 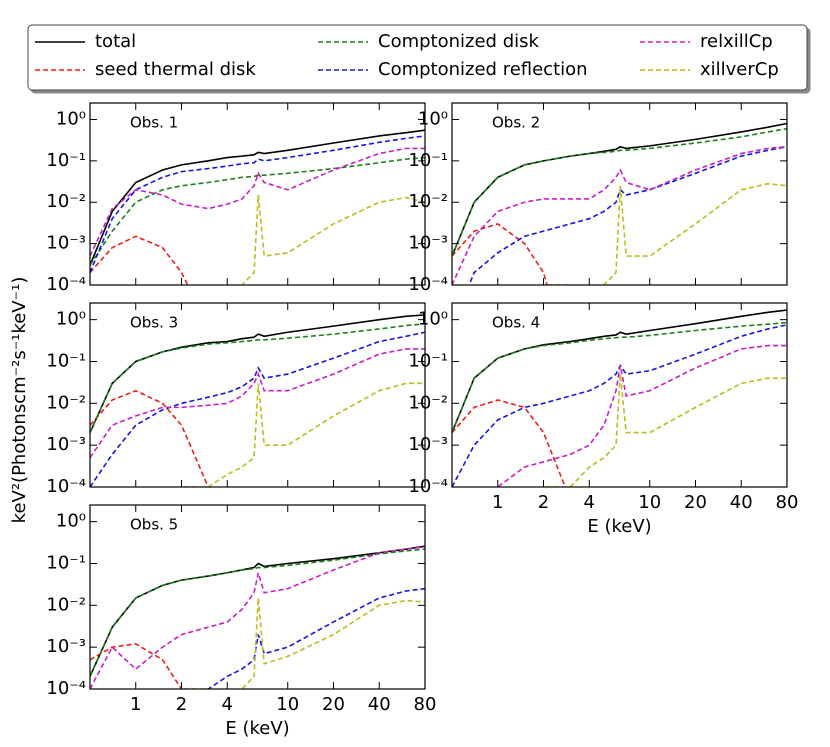 What do you see at coordinates (115, 41) in the screenshot?
I see `legend-label: total` at bounding box center [115, 41].